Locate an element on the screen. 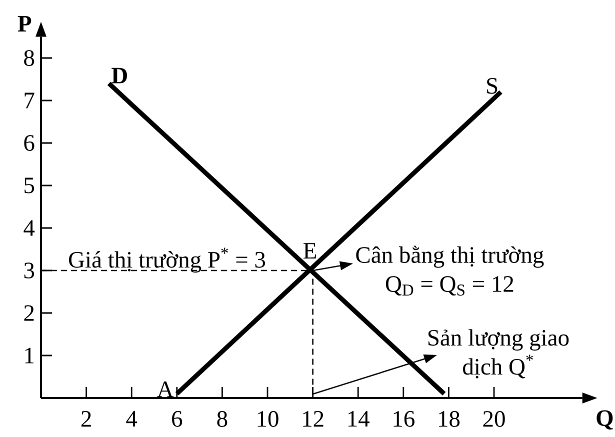 Image resolution: width=615 pixels, height=437 pixels. x-tick-label: 6 is located at coordinates (177, 419).